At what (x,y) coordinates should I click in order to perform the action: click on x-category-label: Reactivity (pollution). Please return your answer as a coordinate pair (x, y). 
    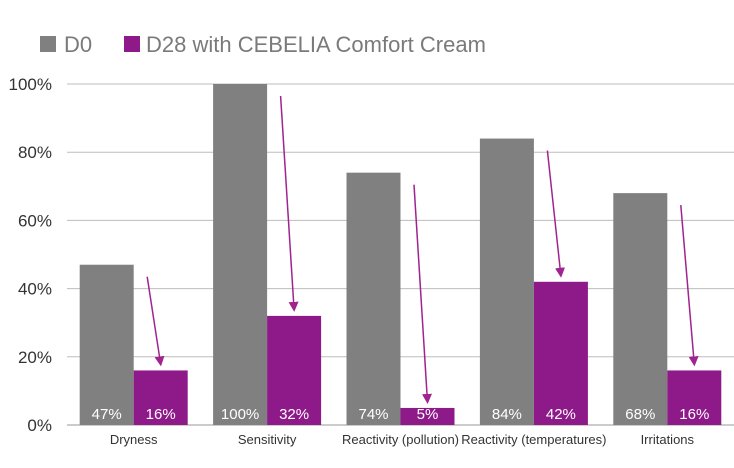
    Looking at the image, I should click on (400, 439).